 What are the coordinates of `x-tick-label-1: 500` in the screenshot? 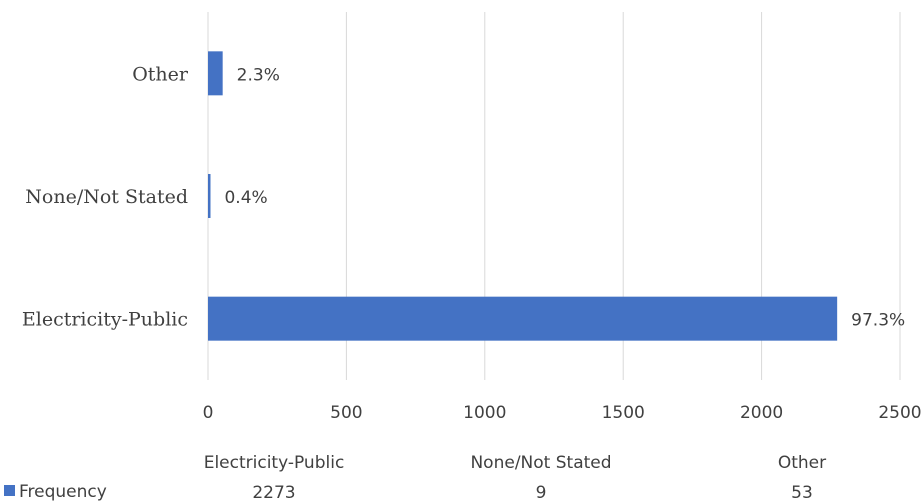 It's located at (346, 413).